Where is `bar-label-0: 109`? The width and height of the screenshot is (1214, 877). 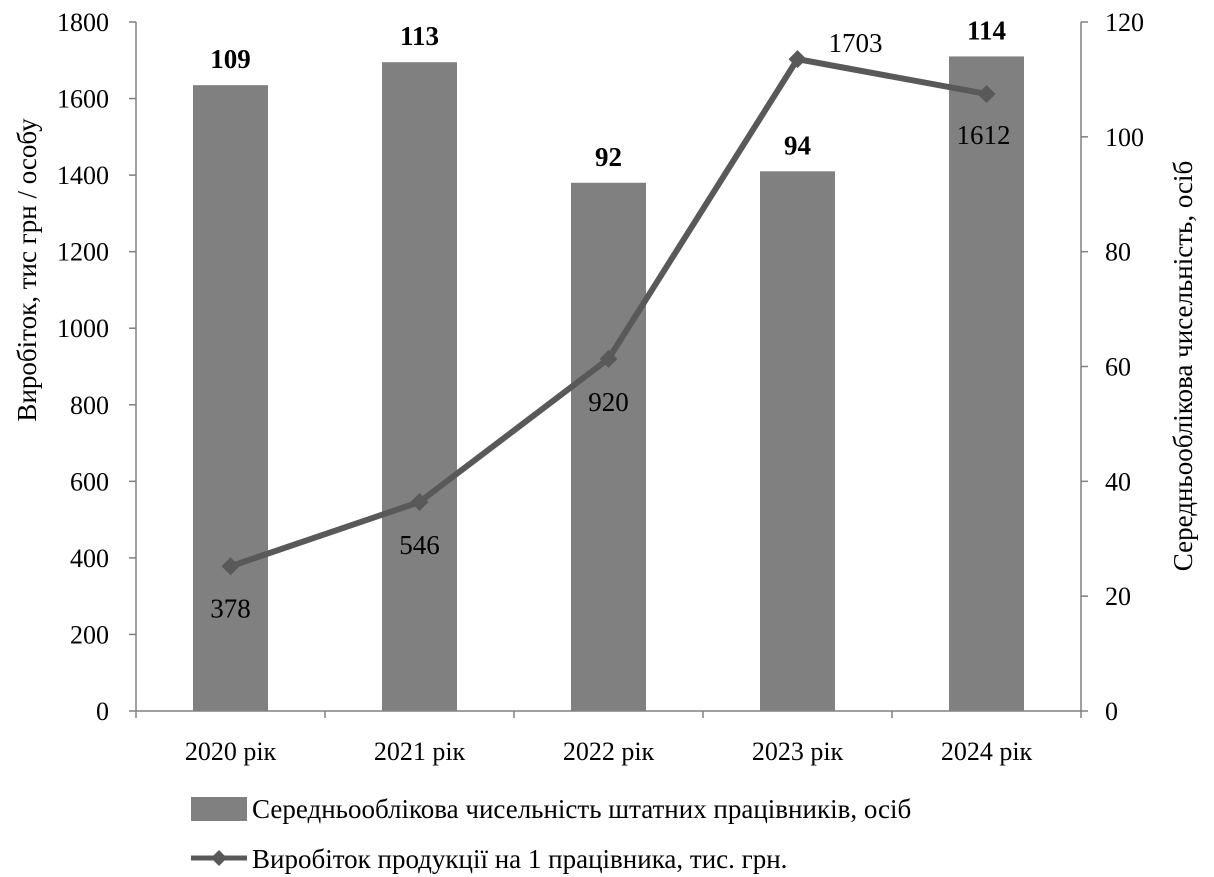 bar-label-0: 109 is located at coordinates (230, 59).